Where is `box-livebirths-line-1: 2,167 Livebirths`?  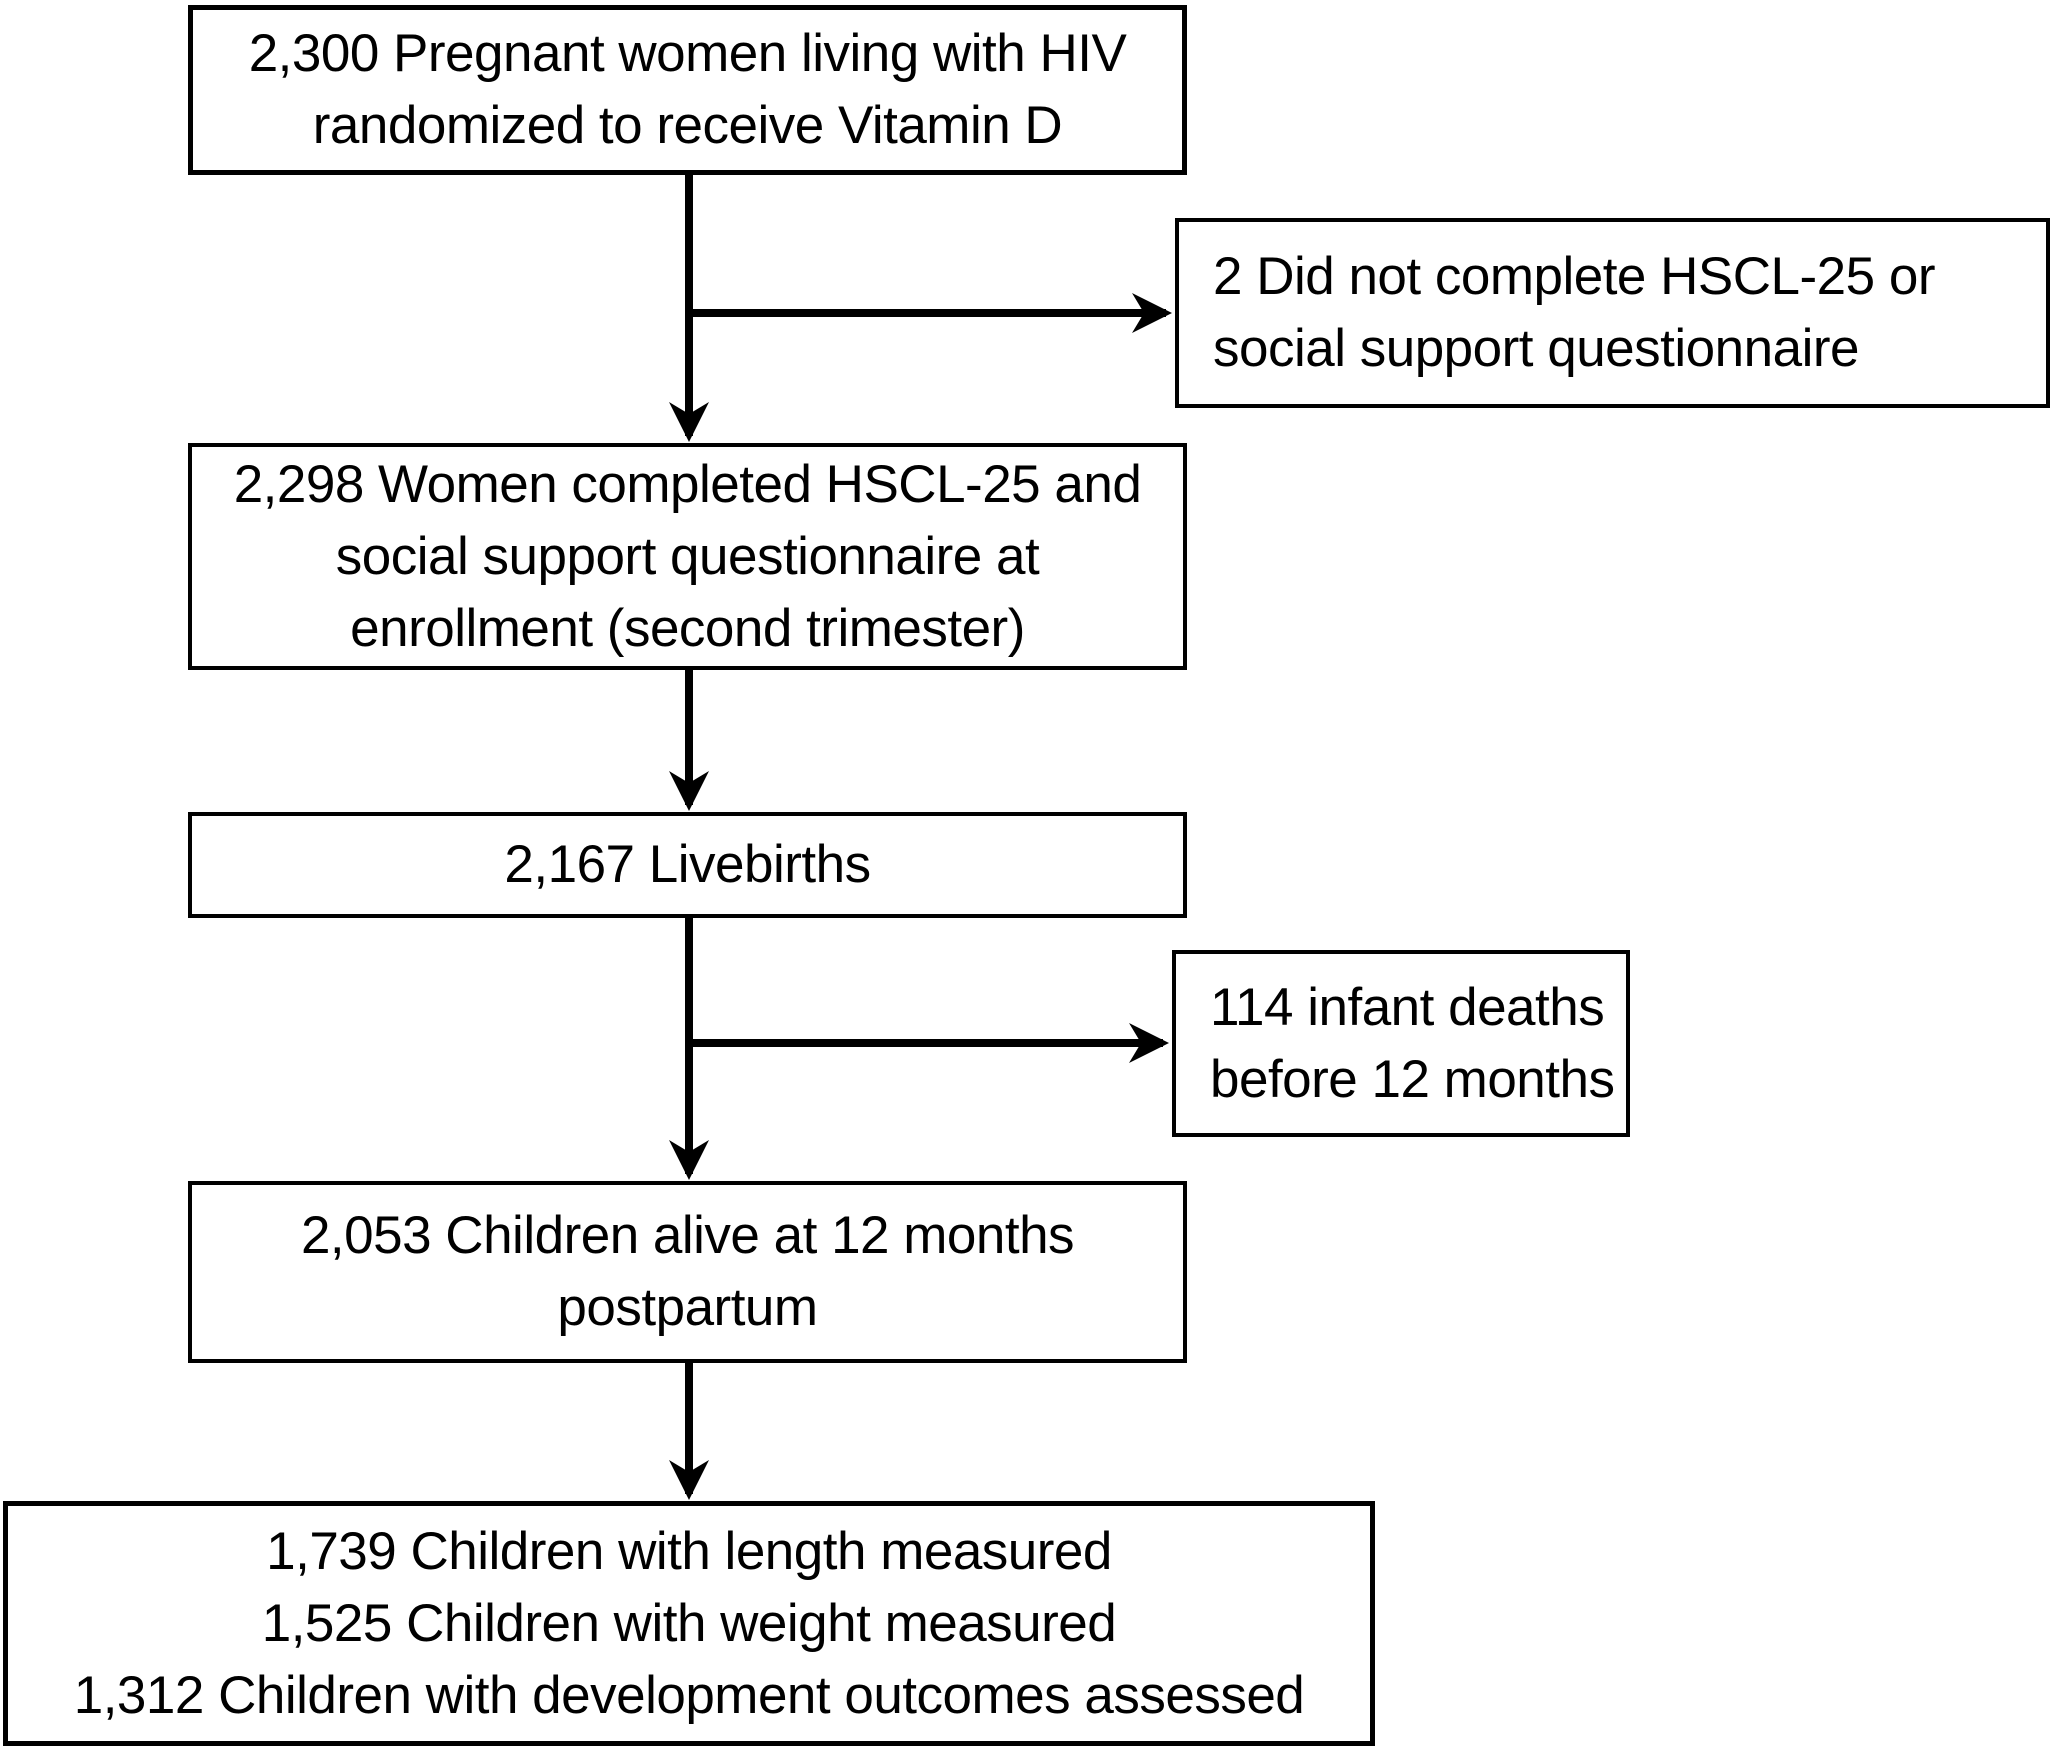
box-livebirths-line-1: 2,167 Livebirths is located at coordinates (687, 864).